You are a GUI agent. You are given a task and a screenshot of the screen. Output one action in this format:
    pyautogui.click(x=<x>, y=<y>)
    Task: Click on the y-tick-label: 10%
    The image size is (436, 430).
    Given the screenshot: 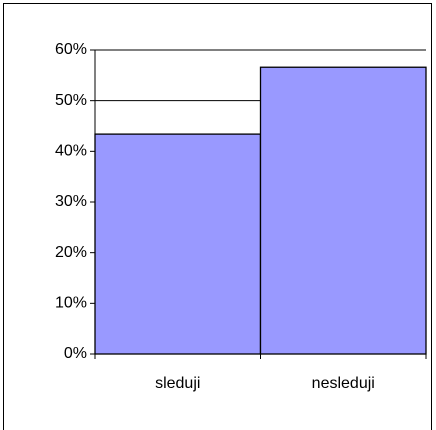 What is the action you would take?
    pyautogui.click(x=71, y=303)
    